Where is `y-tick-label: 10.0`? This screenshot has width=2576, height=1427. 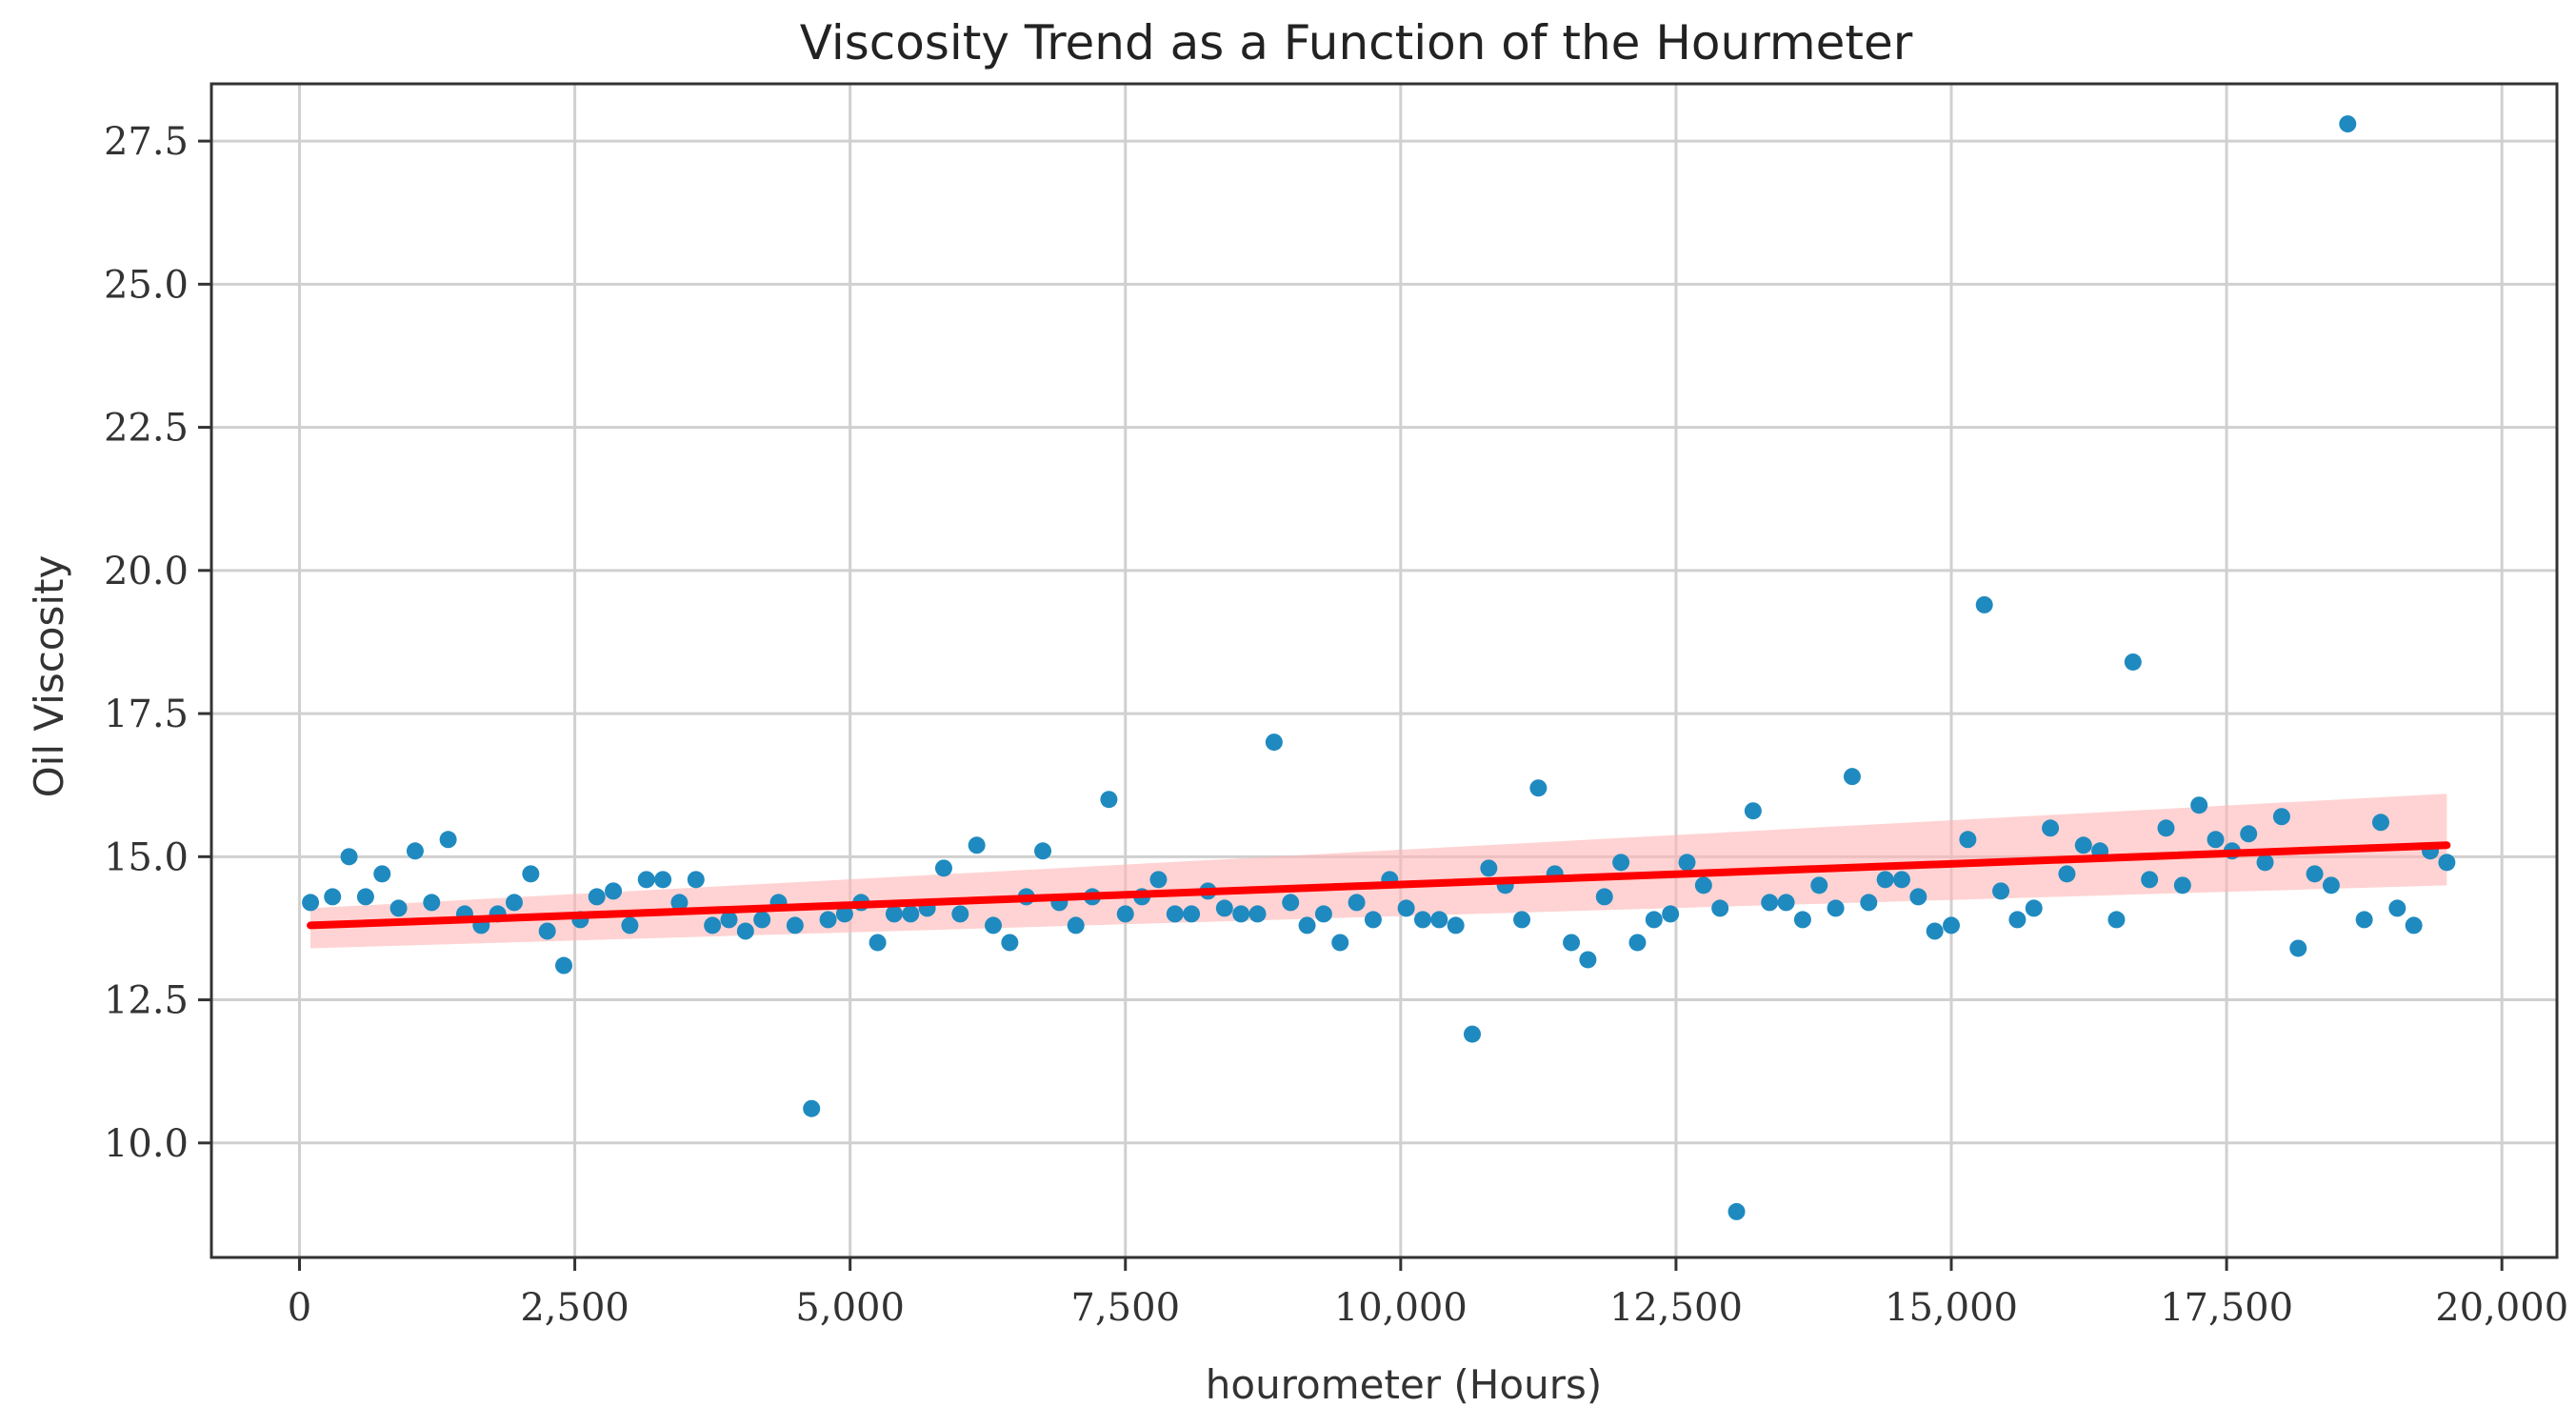 y-tick-label: 10.0 is located at coordinates (146, 1144).